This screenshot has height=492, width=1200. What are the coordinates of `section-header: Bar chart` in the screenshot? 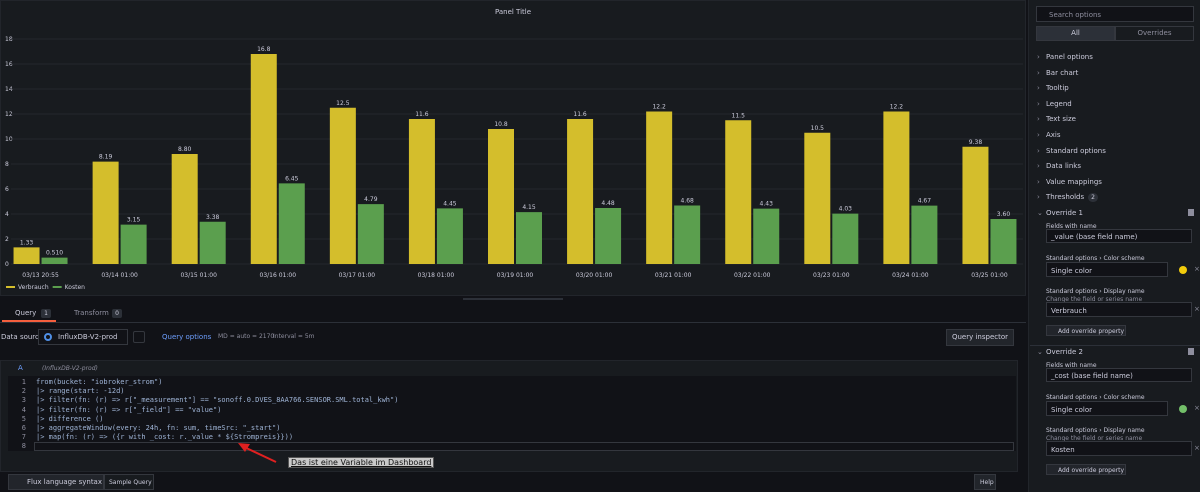 It's located at (1062, 72).